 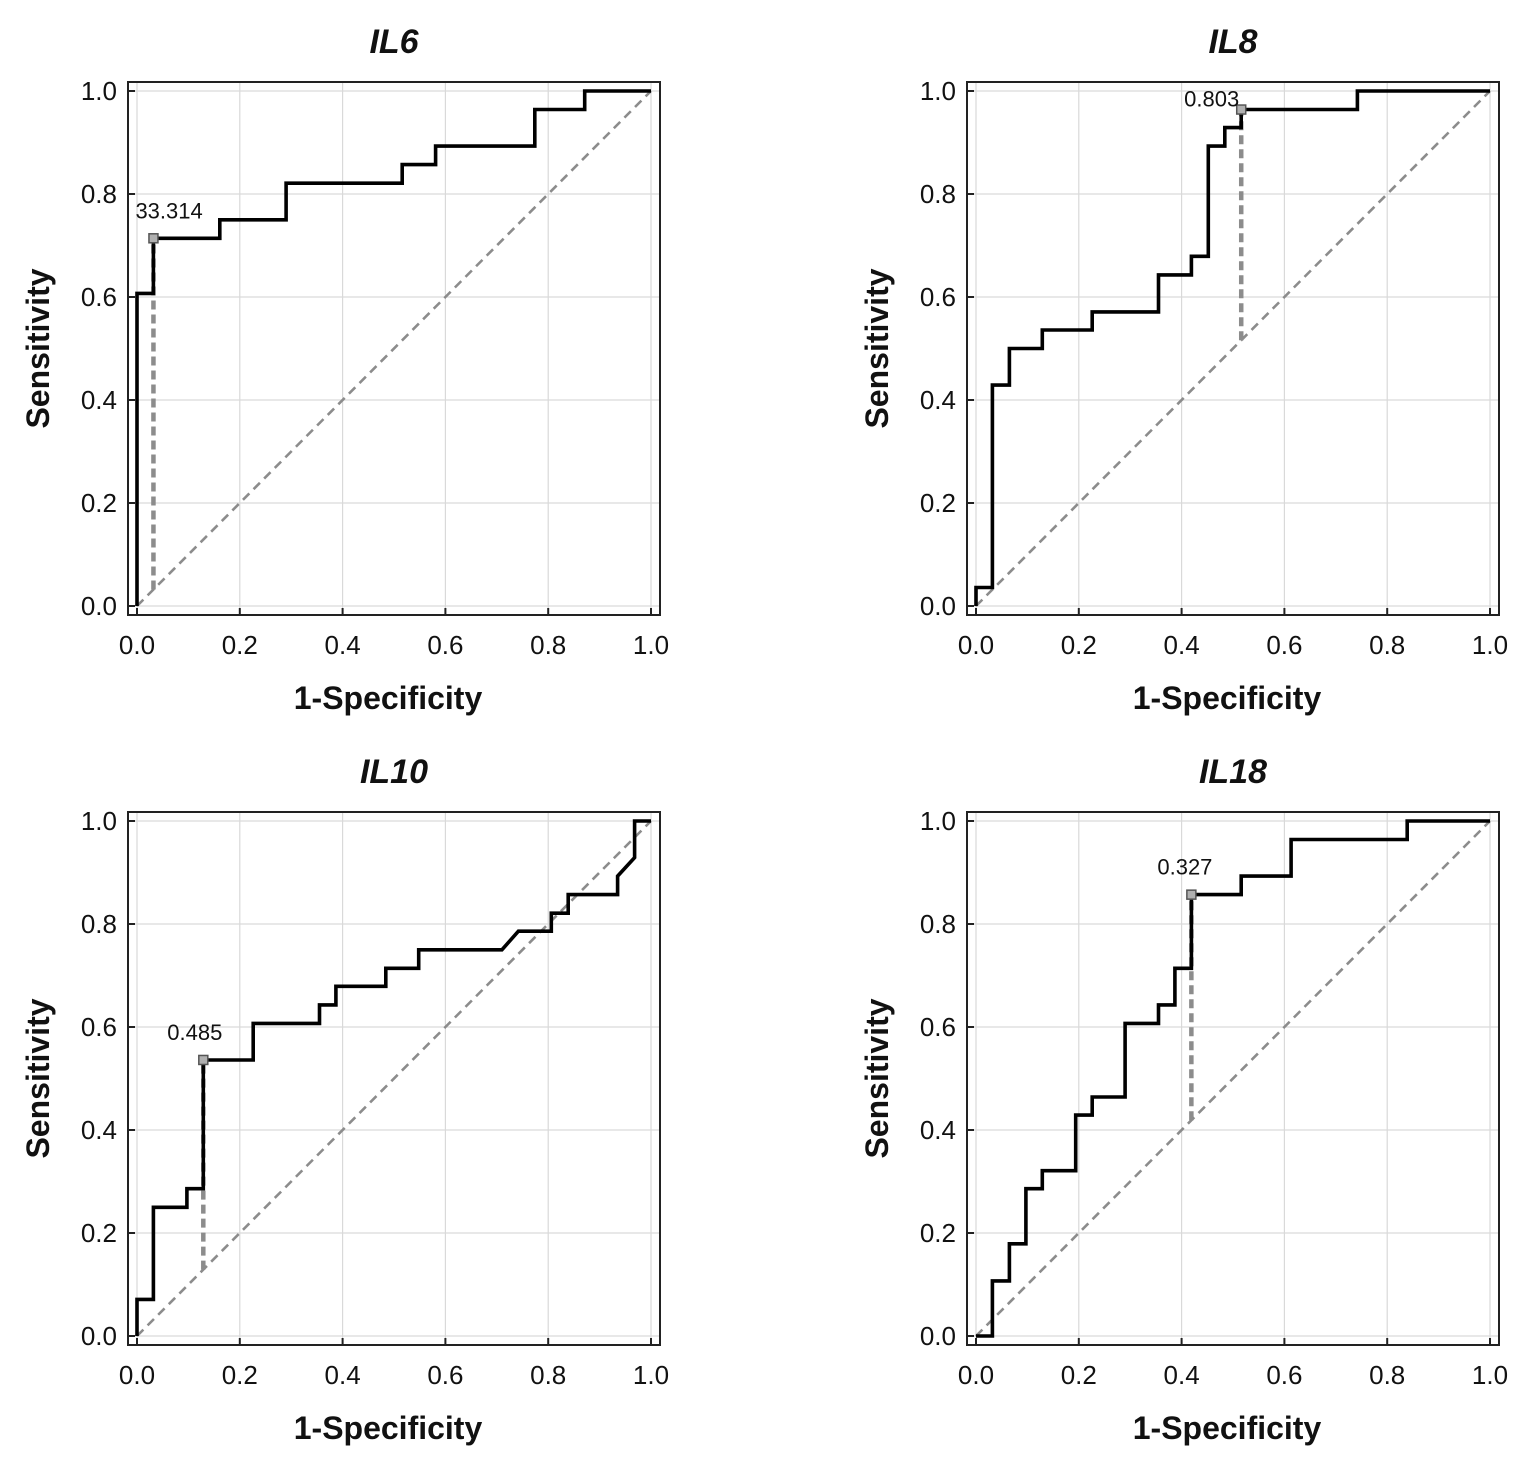 What do you see at coordinates (394, 42) in the screenshot?
I see `chart-title: IL6` at bounding box center [394, 42].